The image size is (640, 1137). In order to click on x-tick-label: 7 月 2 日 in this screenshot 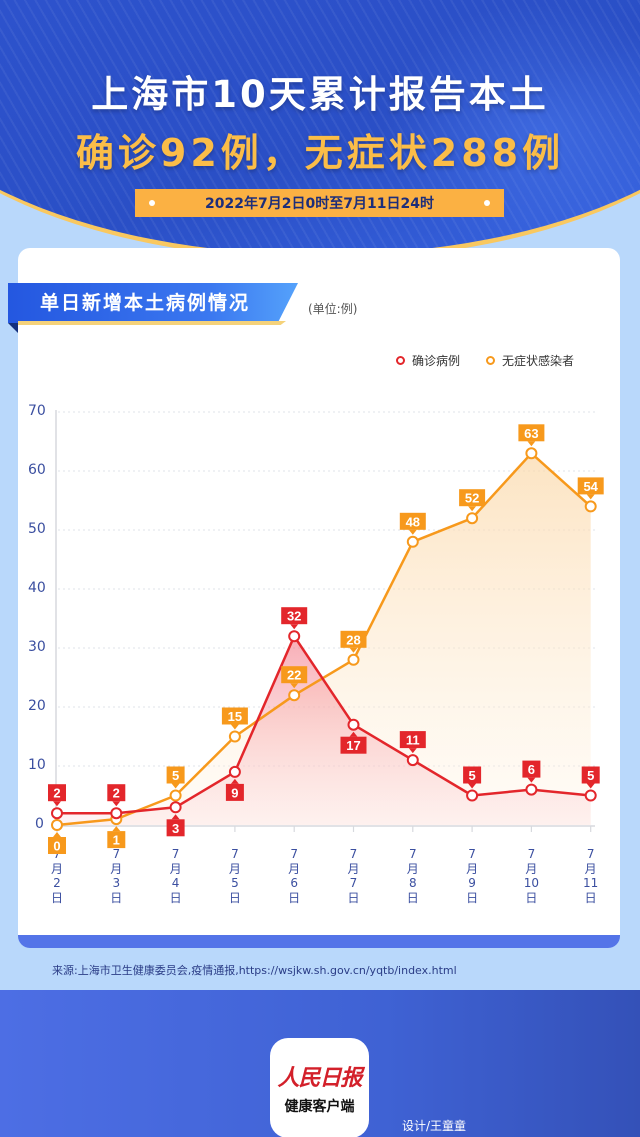, I will do `click(56, 876)`.